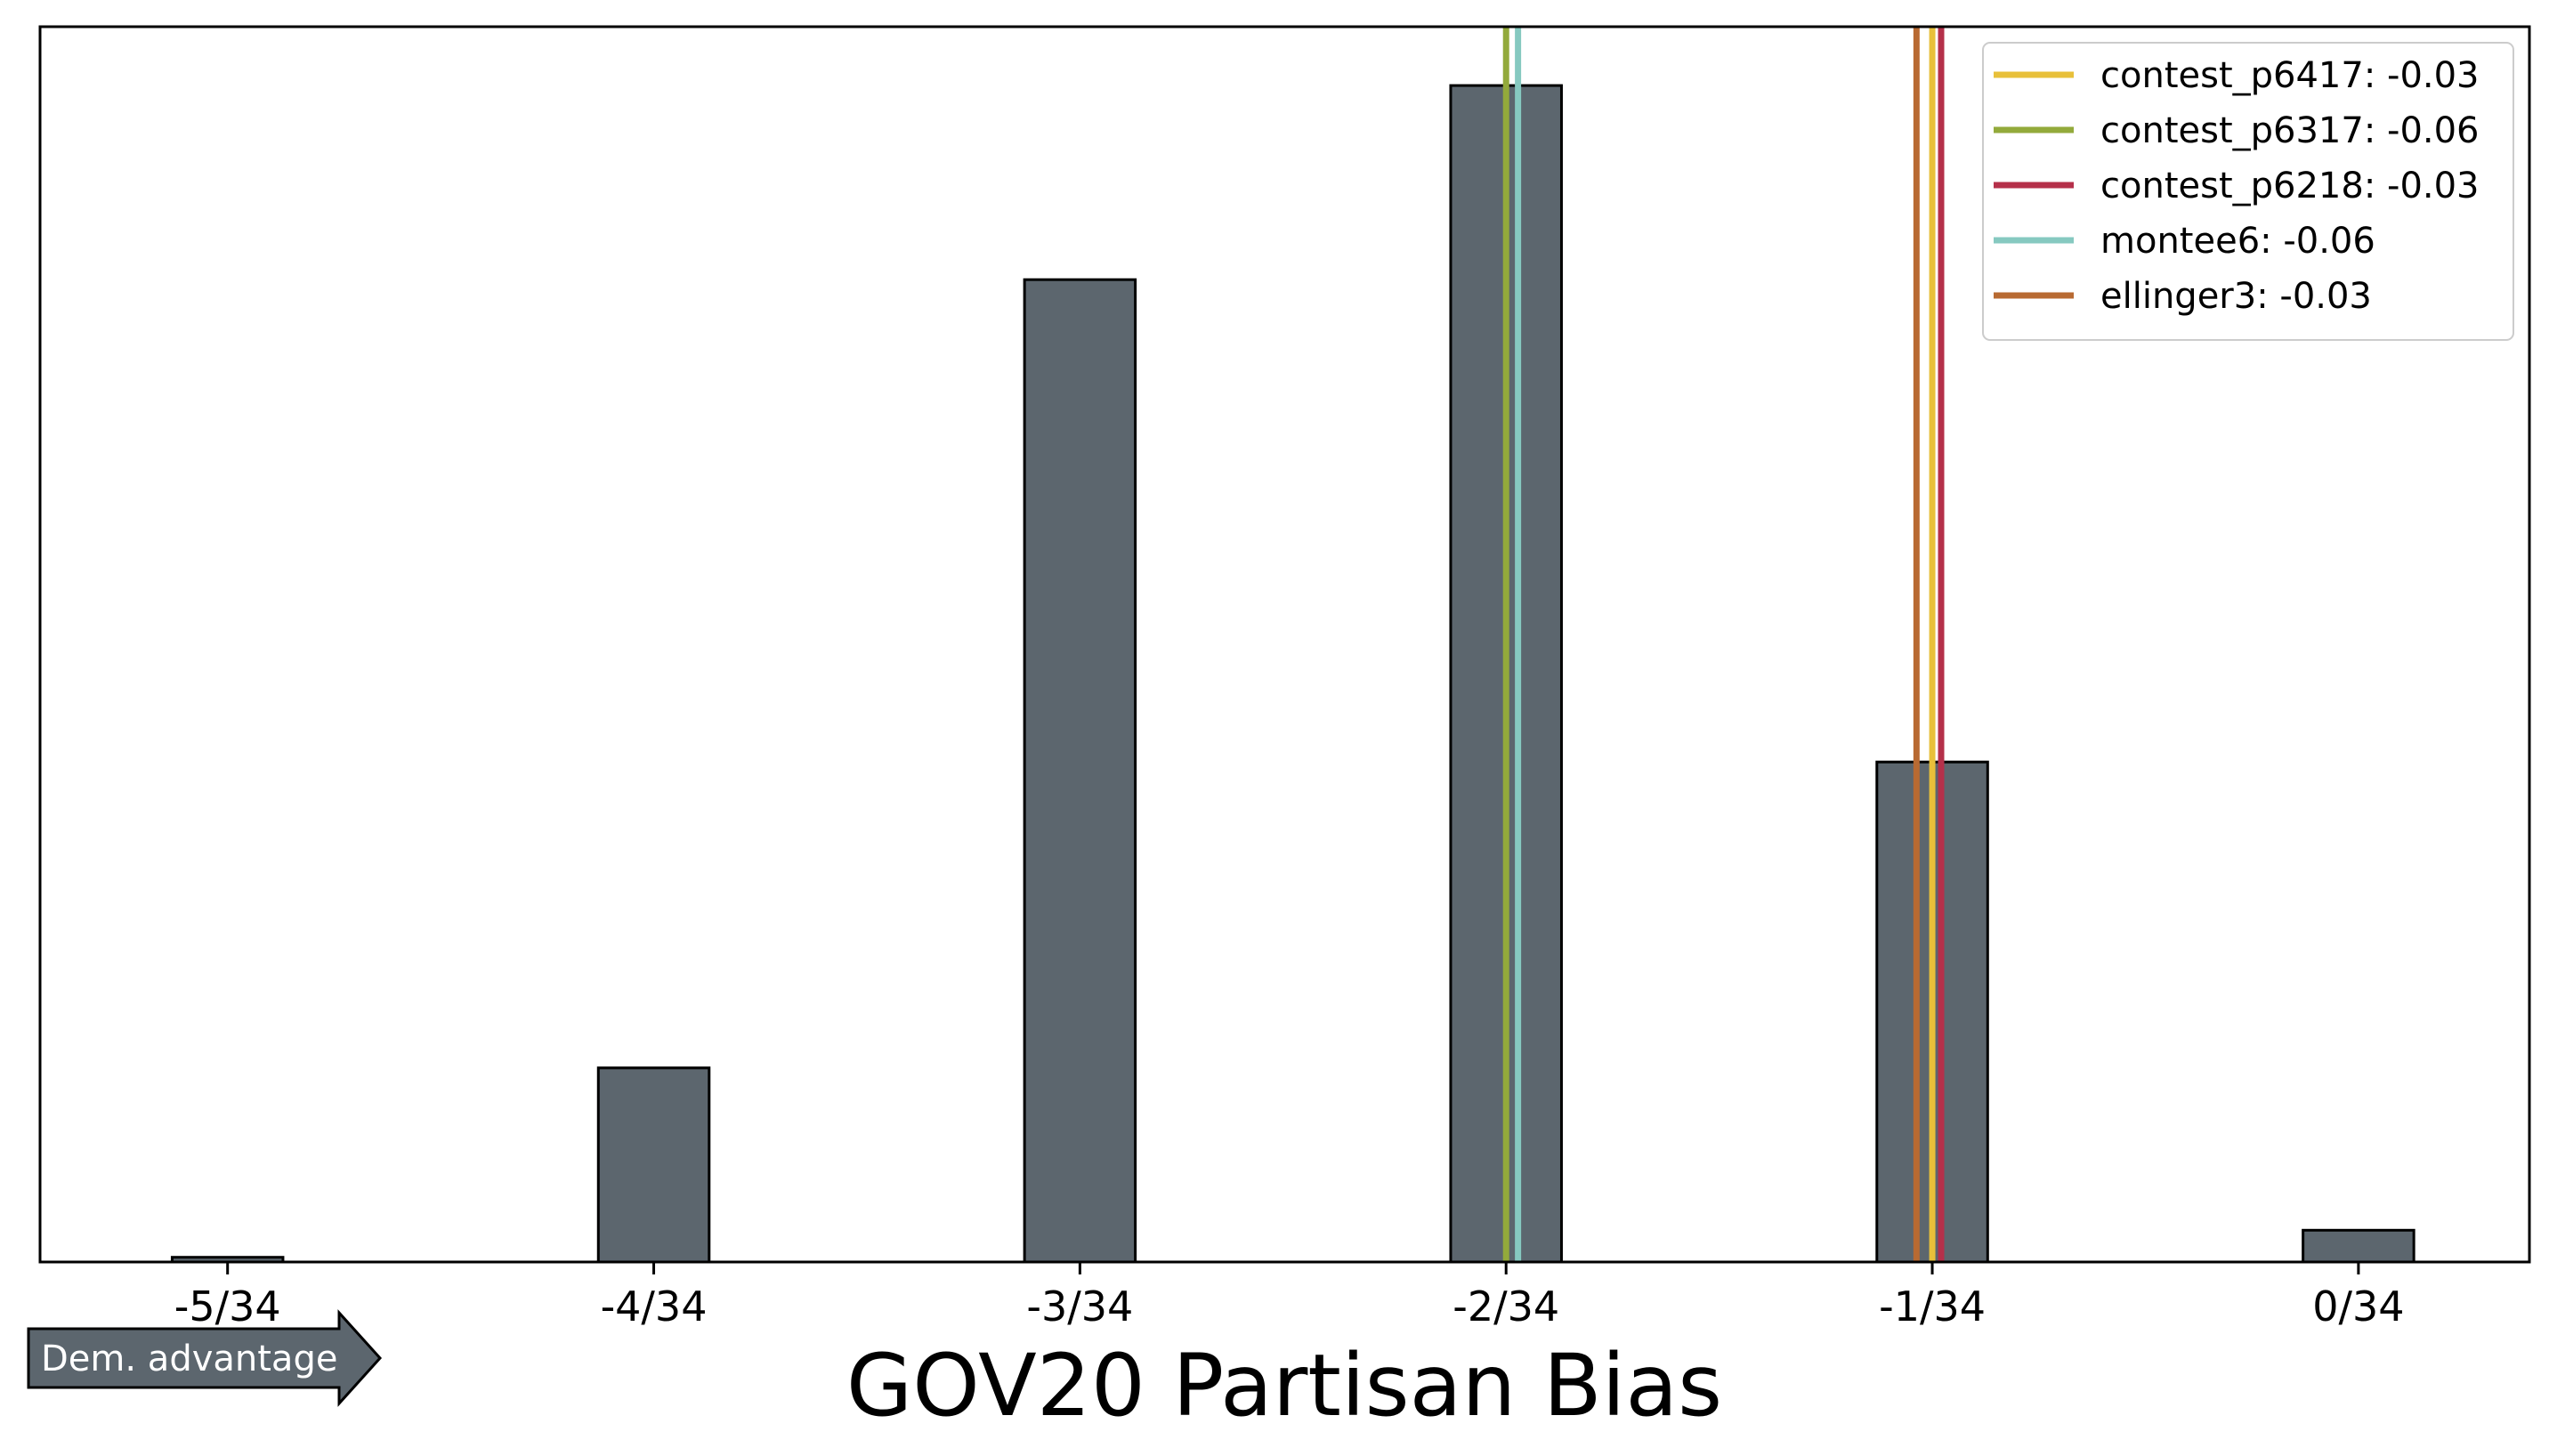 The width and height of the screenshot is (2549, 1456). I want to click on legend-label: ellinger3: -0.03, so click(2236, 296).